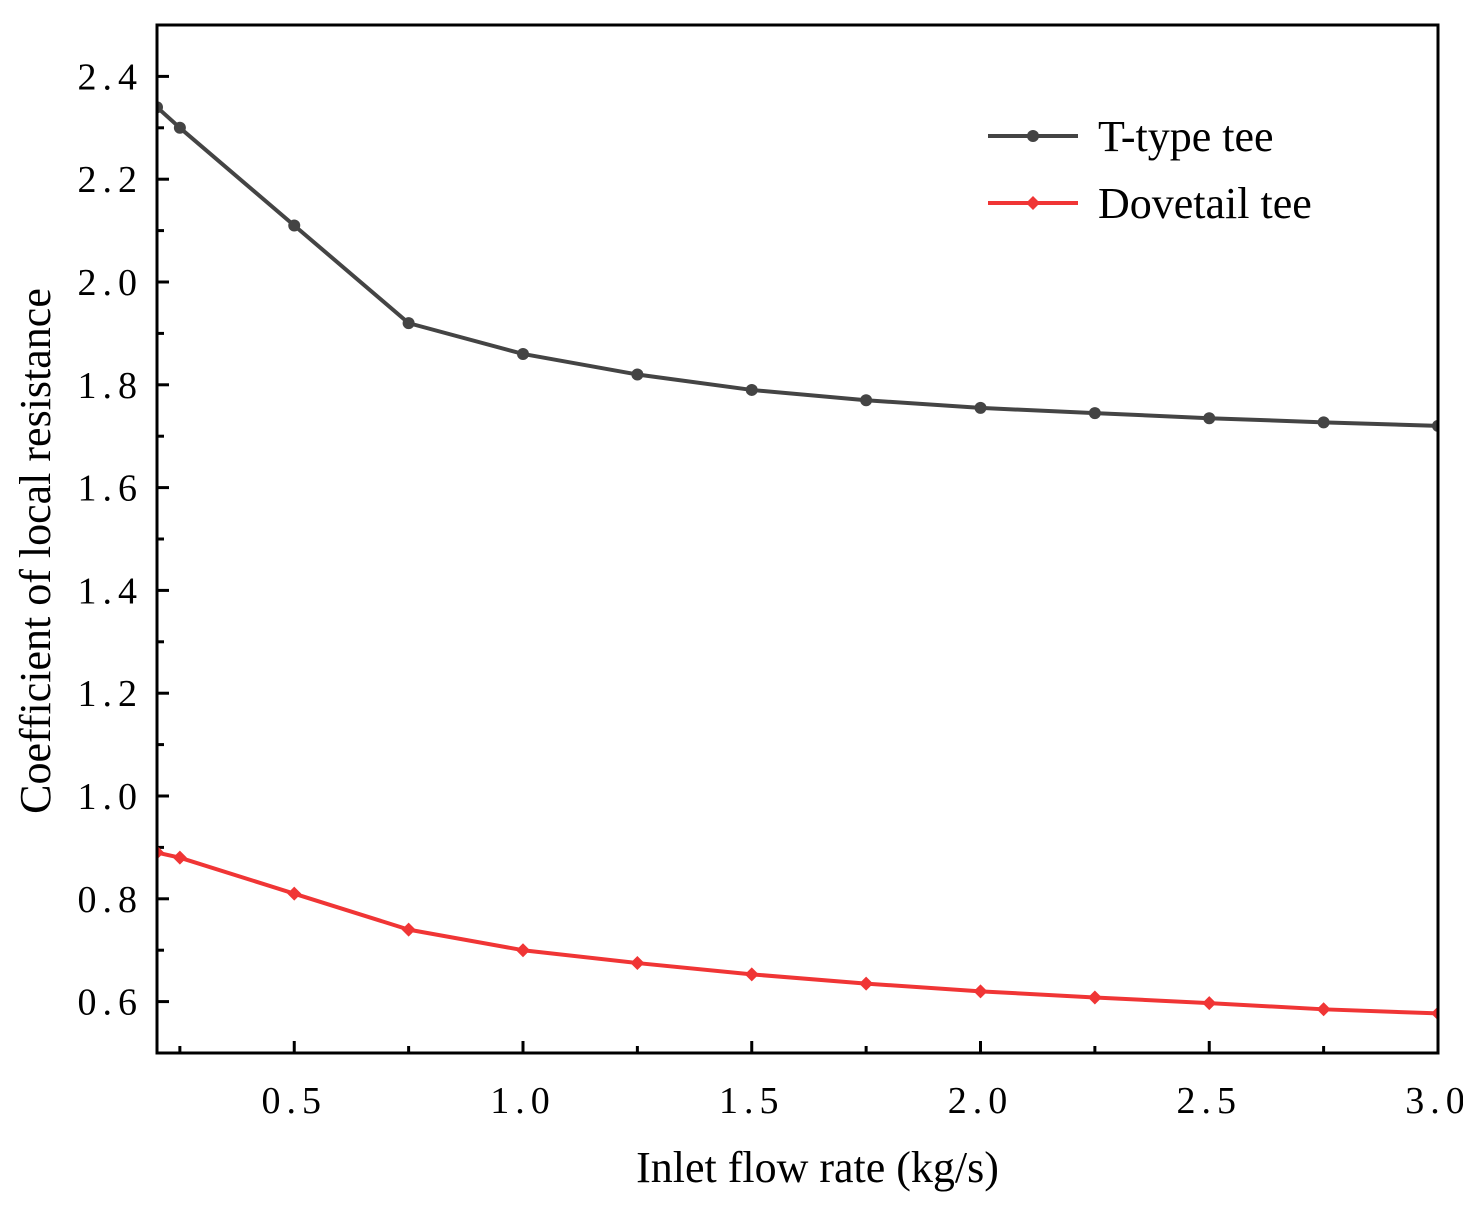 The image size is (1463, 1211). What do you see at coordinates (523, 1101) in the screenshot?
I see `x-tick-label: 1.0` at bounding box center [523, 1101].